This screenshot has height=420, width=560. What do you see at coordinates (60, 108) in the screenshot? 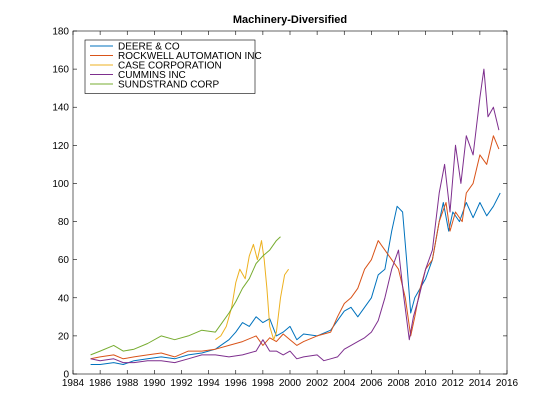
I see `y-tick-label: 140` at bounding box center [60, 108].